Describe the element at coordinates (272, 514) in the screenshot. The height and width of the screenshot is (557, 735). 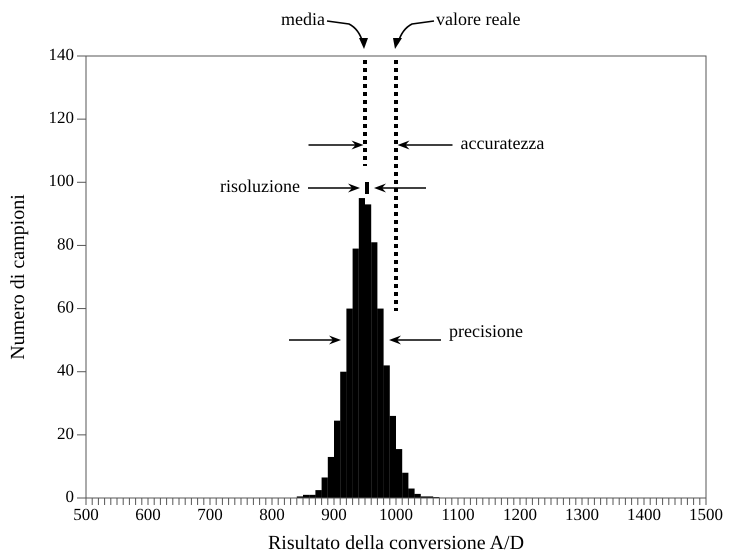
I see `x-tick-label: 800` at that location.